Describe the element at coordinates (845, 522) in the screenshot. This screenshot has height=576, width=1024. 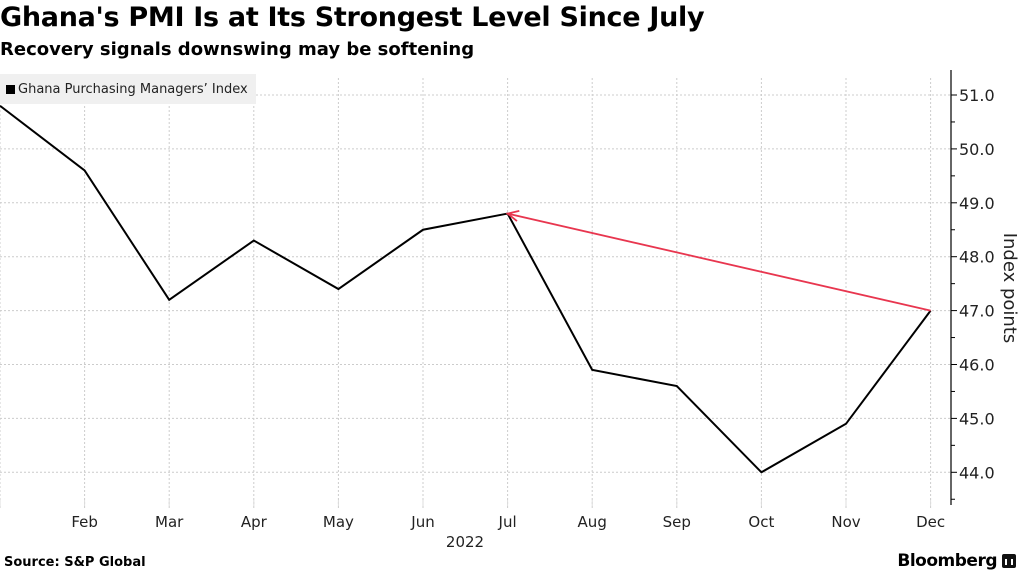
I see `x-tick-label: Nov` at that location.